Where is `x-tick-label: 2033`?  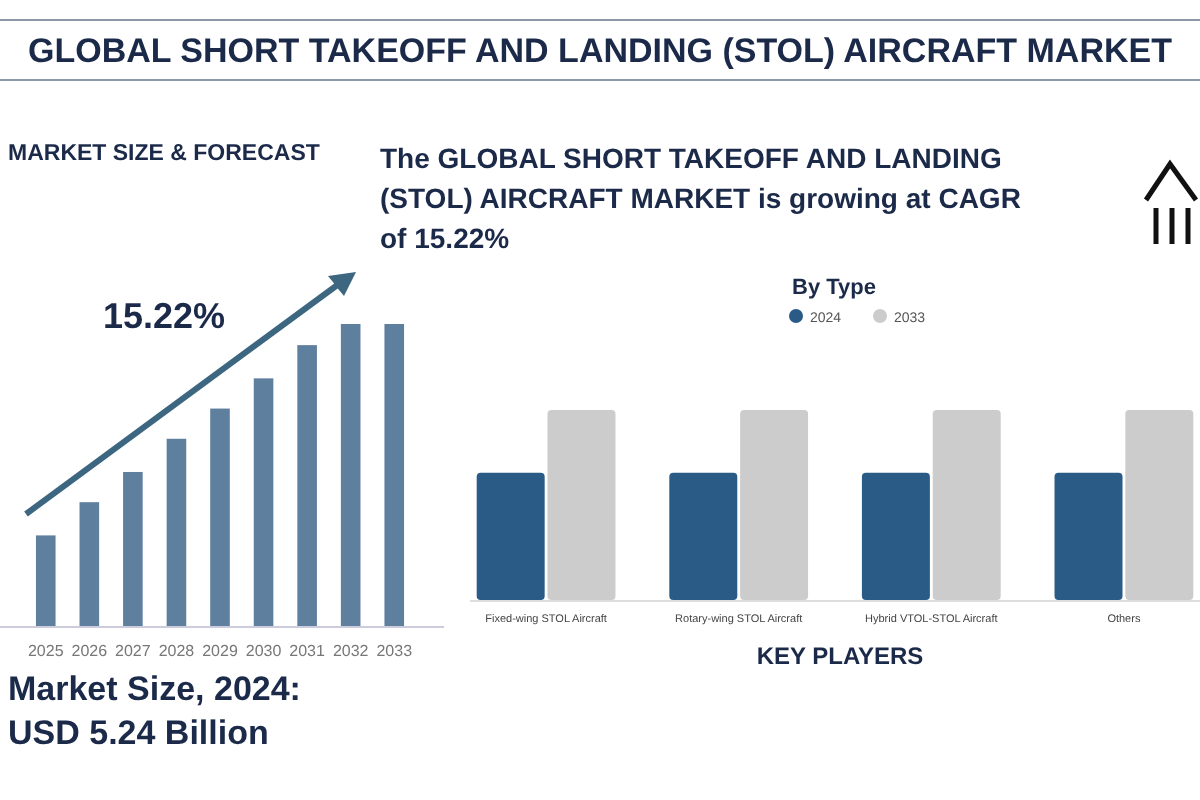 x-tick-label: 2033 is located at coordinates (395, 651).